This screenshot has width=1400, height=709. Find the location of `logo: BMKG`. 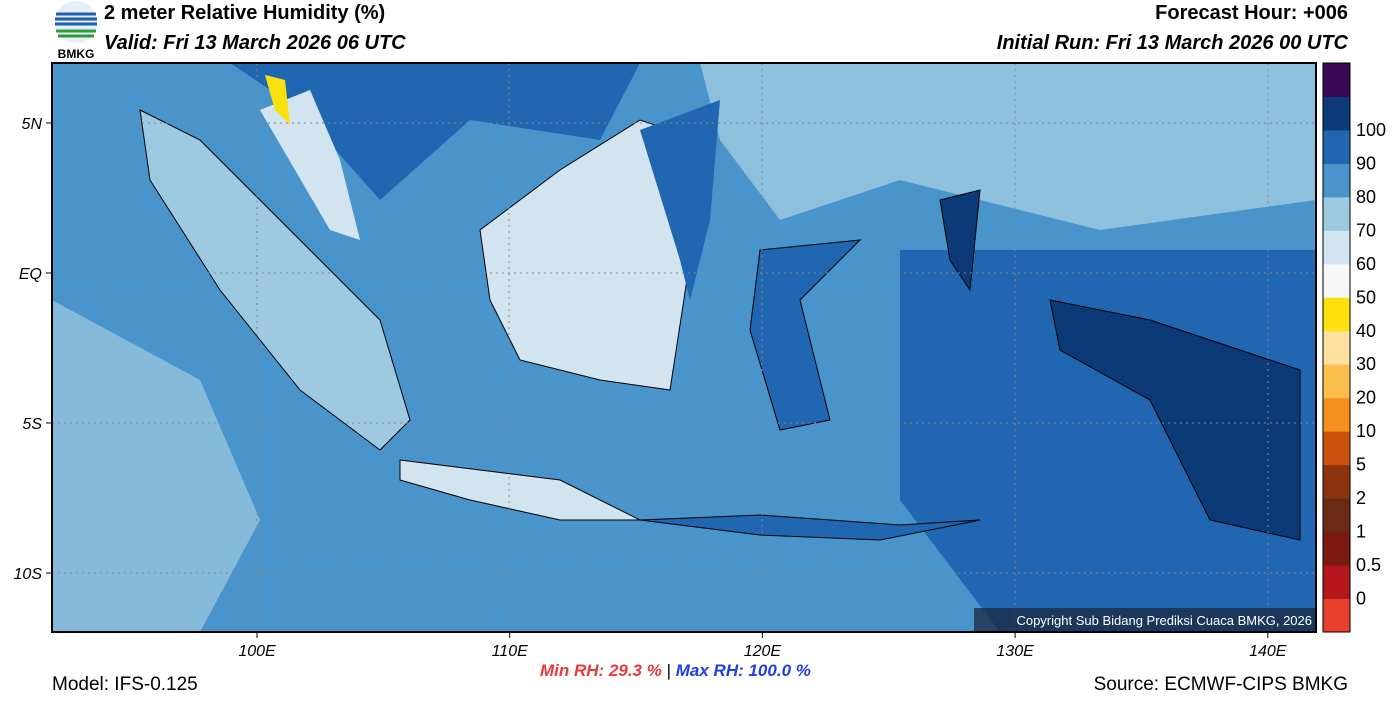

logo: BMKG is located at coordinates (76, 31).